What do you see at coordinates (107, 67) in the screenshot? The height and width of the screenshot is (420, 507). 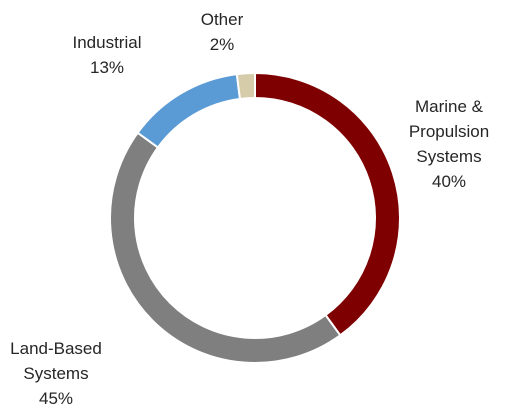 I see `label-industrial-value: 13%` at bounding box center [107, 67].